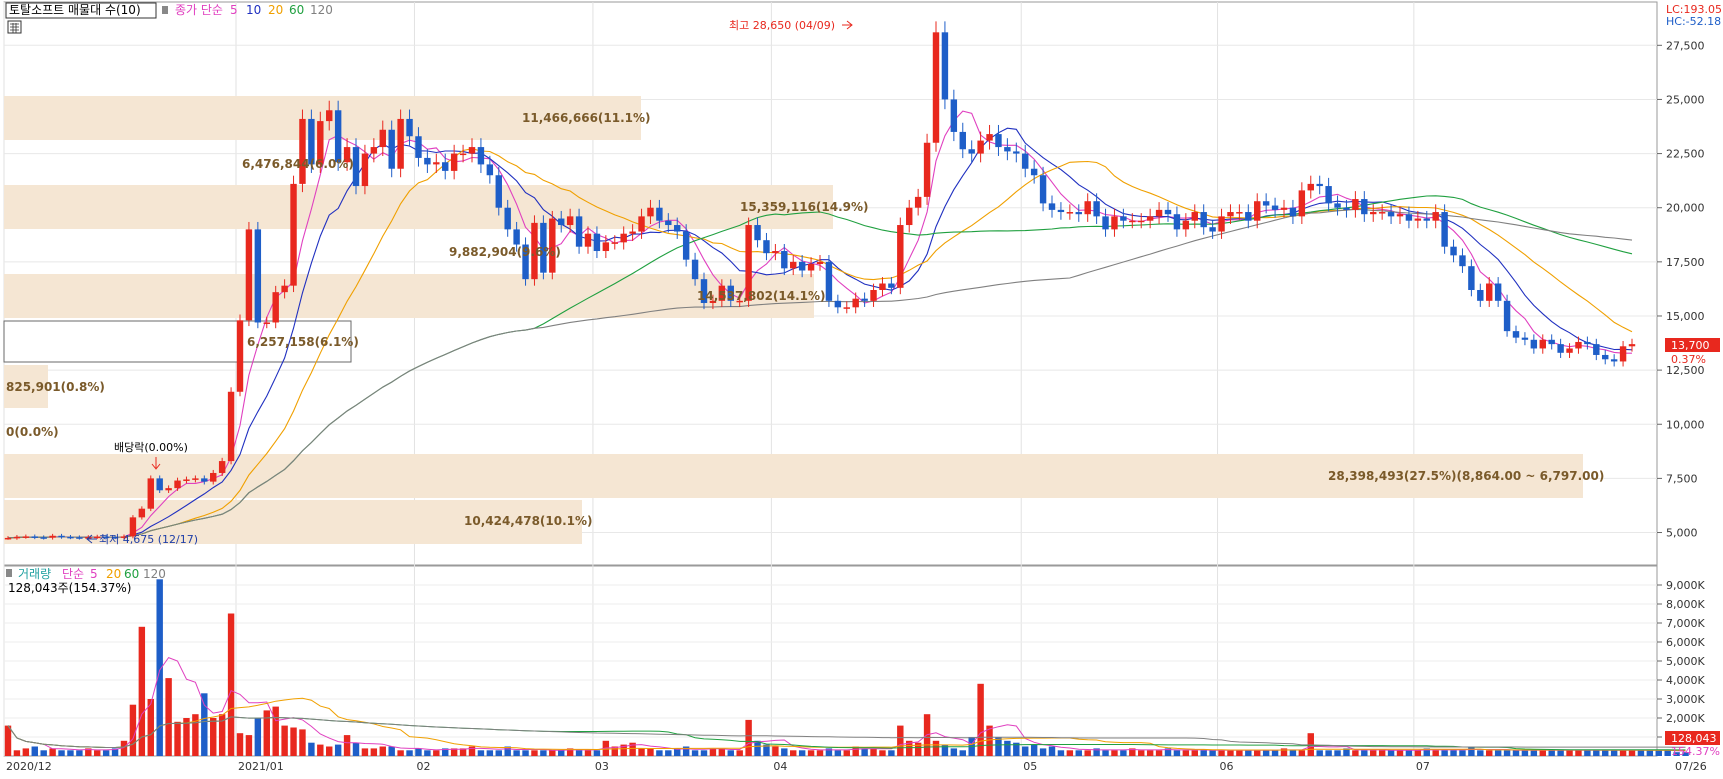  What do you see at coordinates (846, 704) in the screenshot?
I see `volume-moving-averages` at bounding box center [846, 704].